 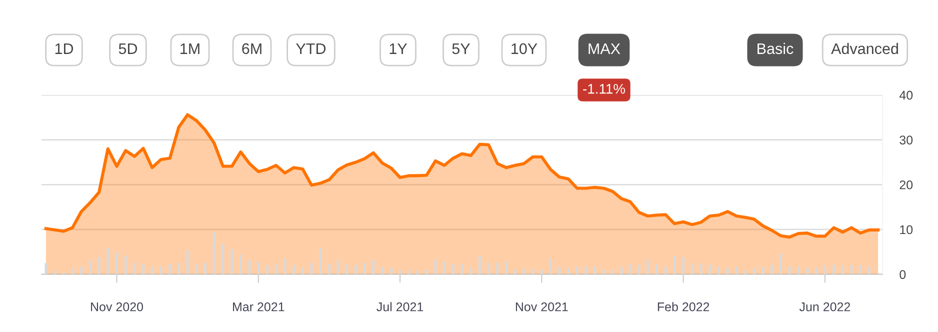 What do you see at coordinates (824, 307) in the screenshot?
I see `x-tick-label: Jun 2022` at bounding box center [824, 307].